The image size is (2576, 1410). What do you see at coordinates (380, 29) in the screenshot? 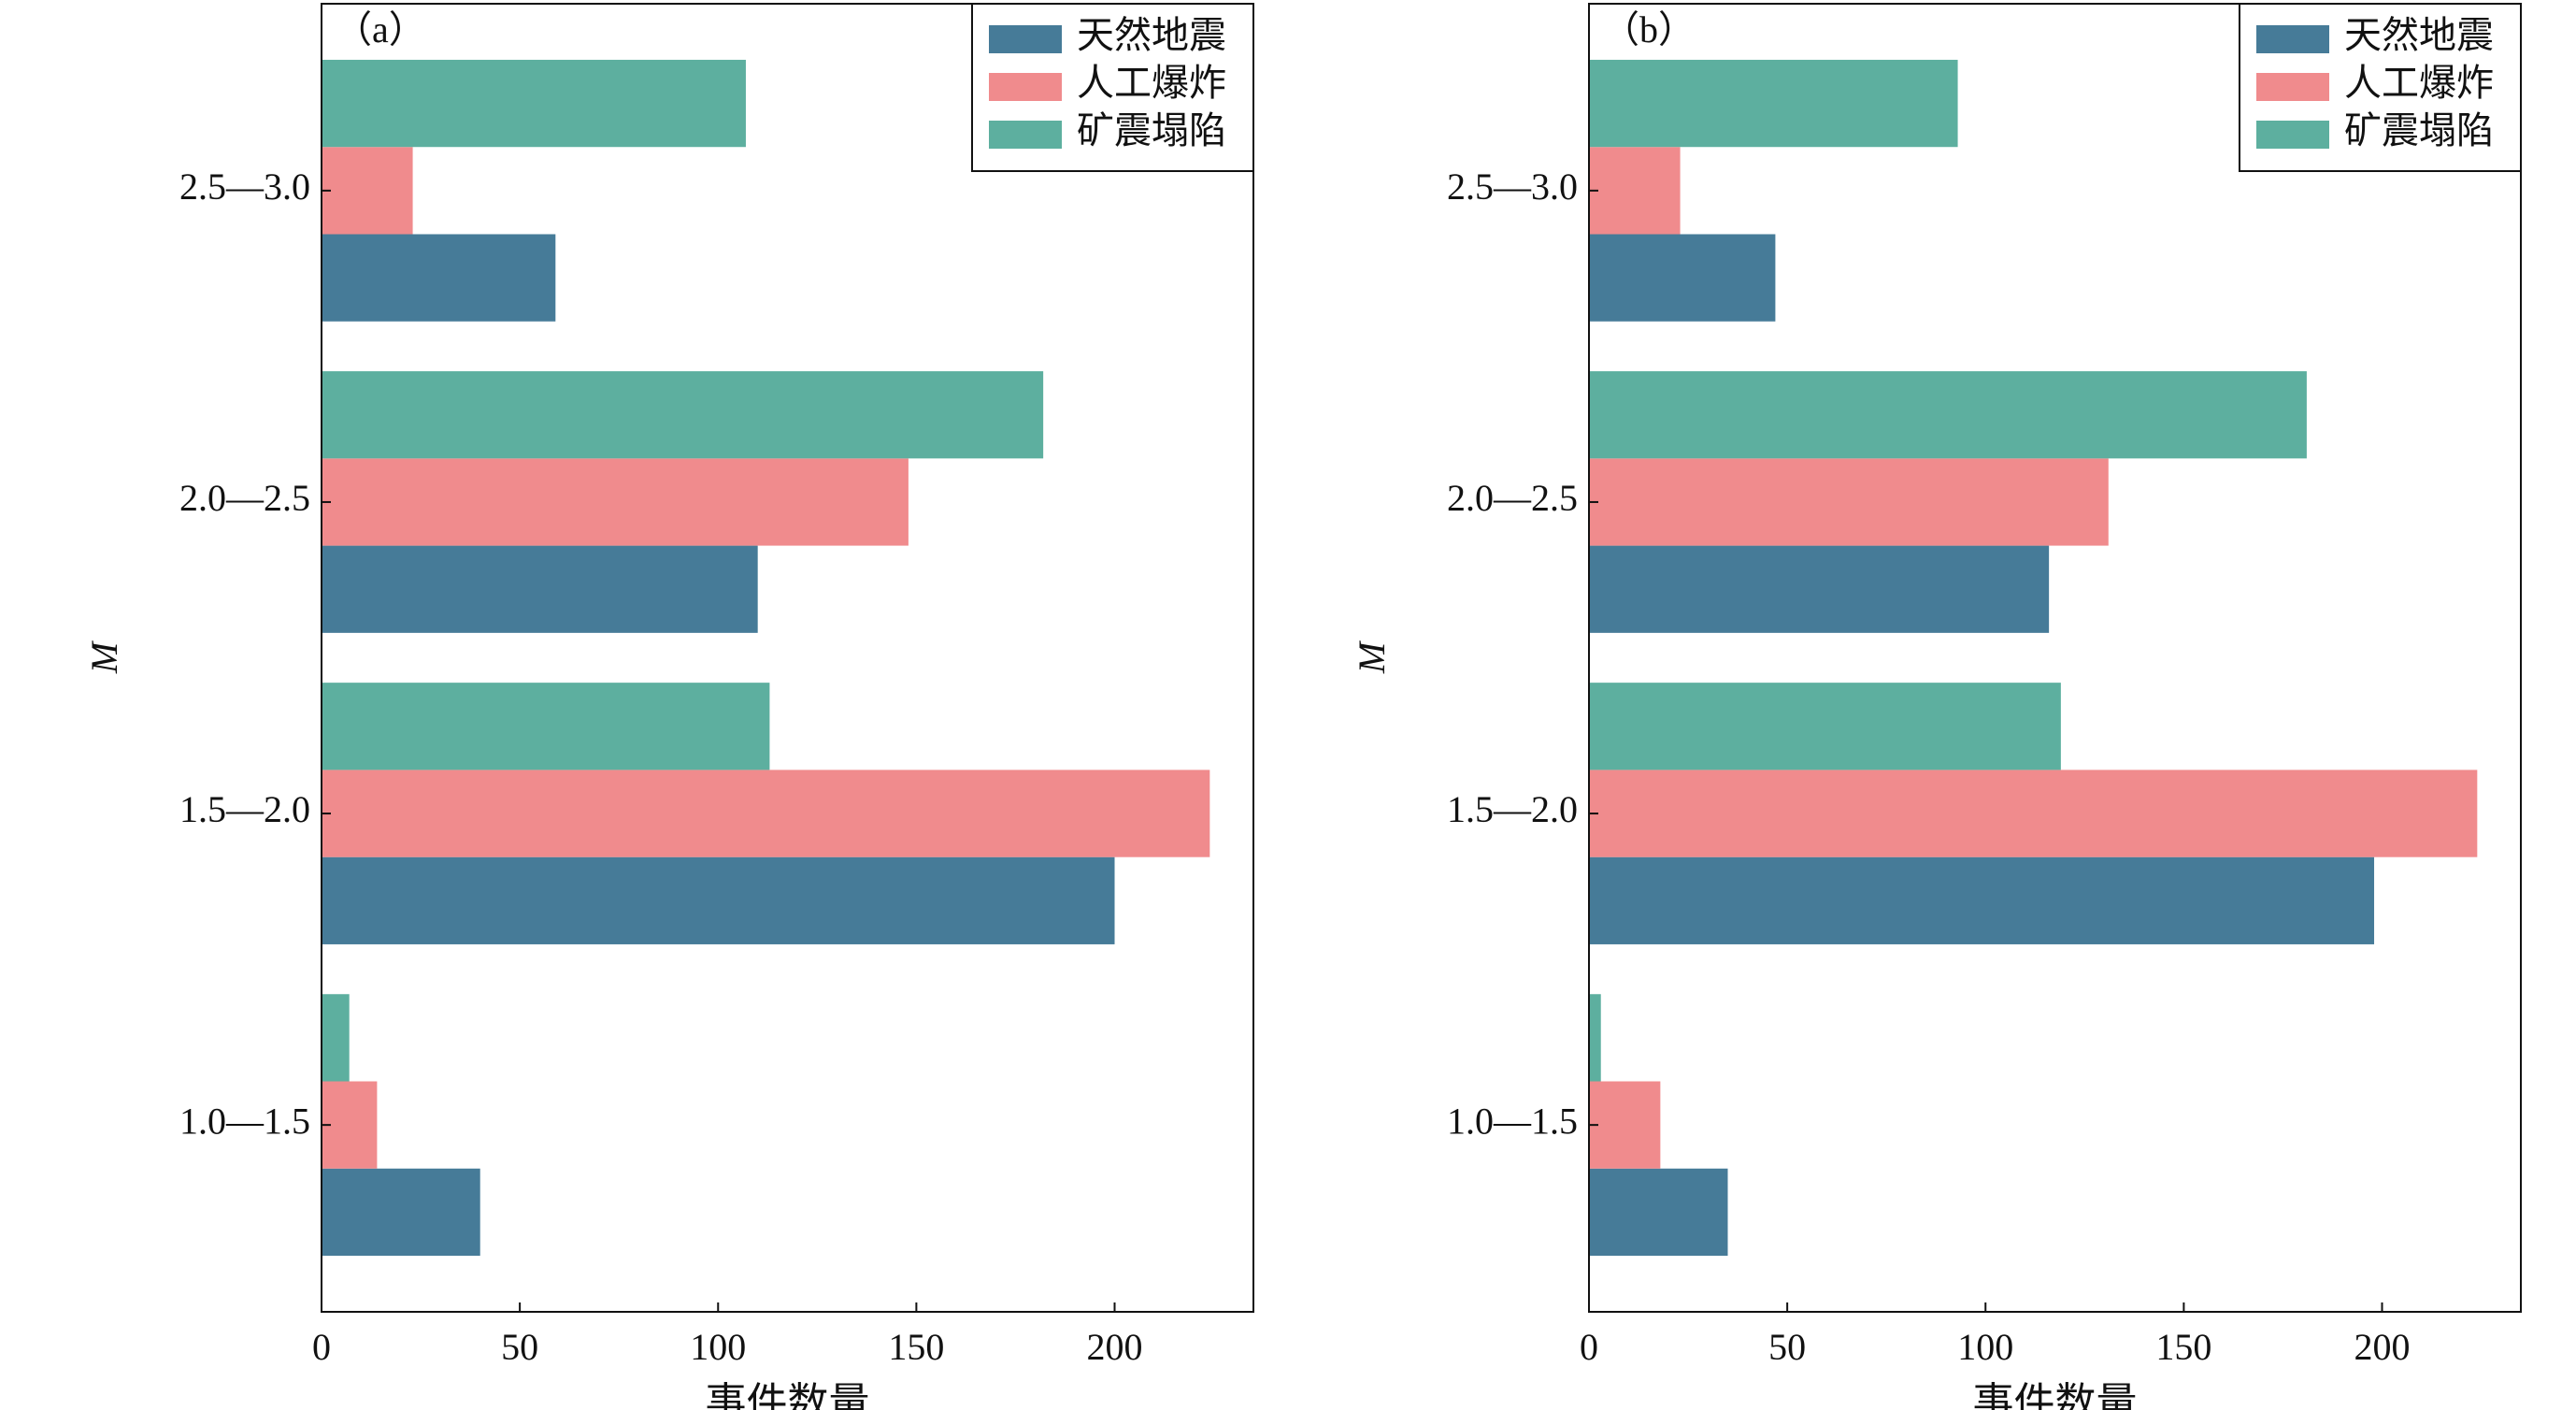
I see `panel-label: （a）` at bounding box center [380, 29].